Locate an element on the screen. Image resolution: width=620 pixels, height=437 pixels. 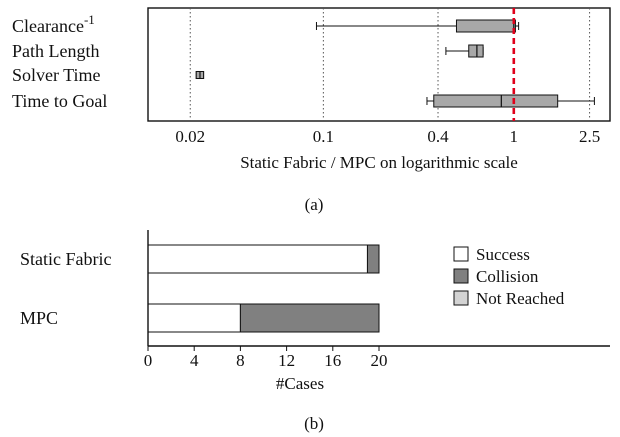
x-tick-label: 16 is located at coordinates (332, 360).